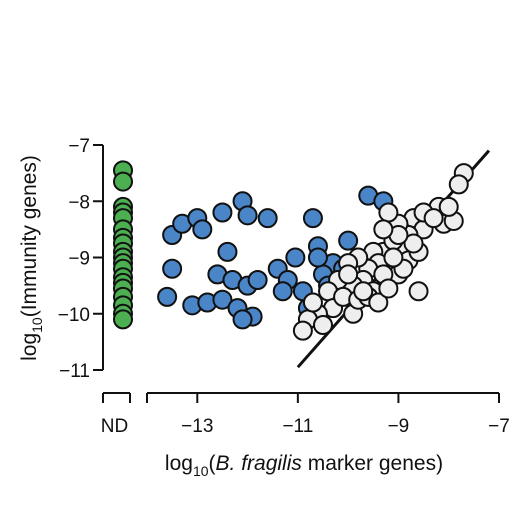 The height and width of the screenshot is (514, 514). Describe the element at coordinates (79, 202) in the screenshot. I see `y-tick-label: −8` at that location.